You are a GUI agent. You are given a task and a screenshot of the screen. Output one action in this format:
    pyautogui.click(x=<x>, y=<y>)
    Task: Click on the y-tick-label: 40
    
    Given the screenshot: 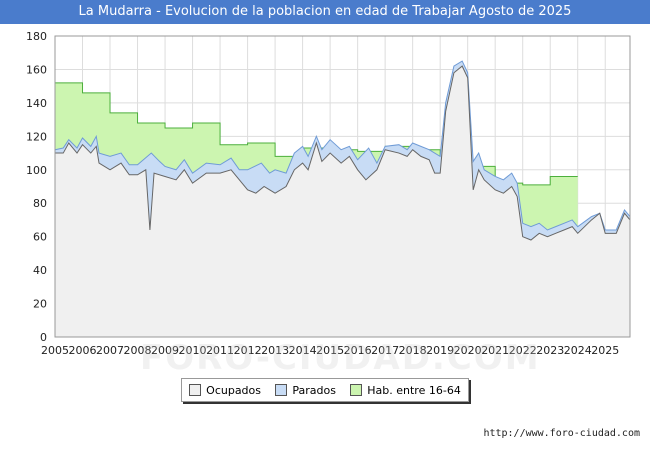 What is the action you would take?
    pyautogui.click(x=40, y=270)
    